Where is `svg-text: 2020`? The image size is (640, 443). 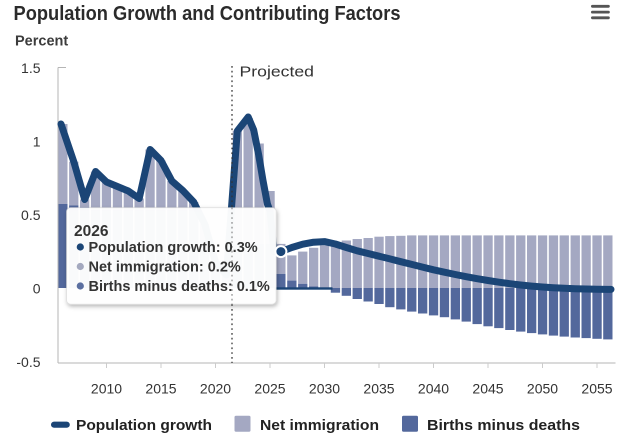 svg-text: 2020 is located at coordinates (215, 389).